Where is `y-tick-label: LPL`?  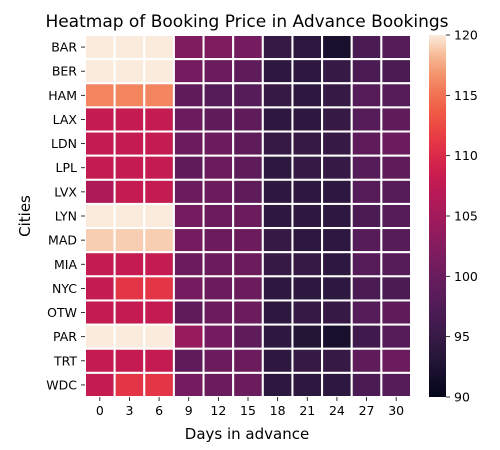 y-tick-label: LPL is located at coordinates (67, 167).